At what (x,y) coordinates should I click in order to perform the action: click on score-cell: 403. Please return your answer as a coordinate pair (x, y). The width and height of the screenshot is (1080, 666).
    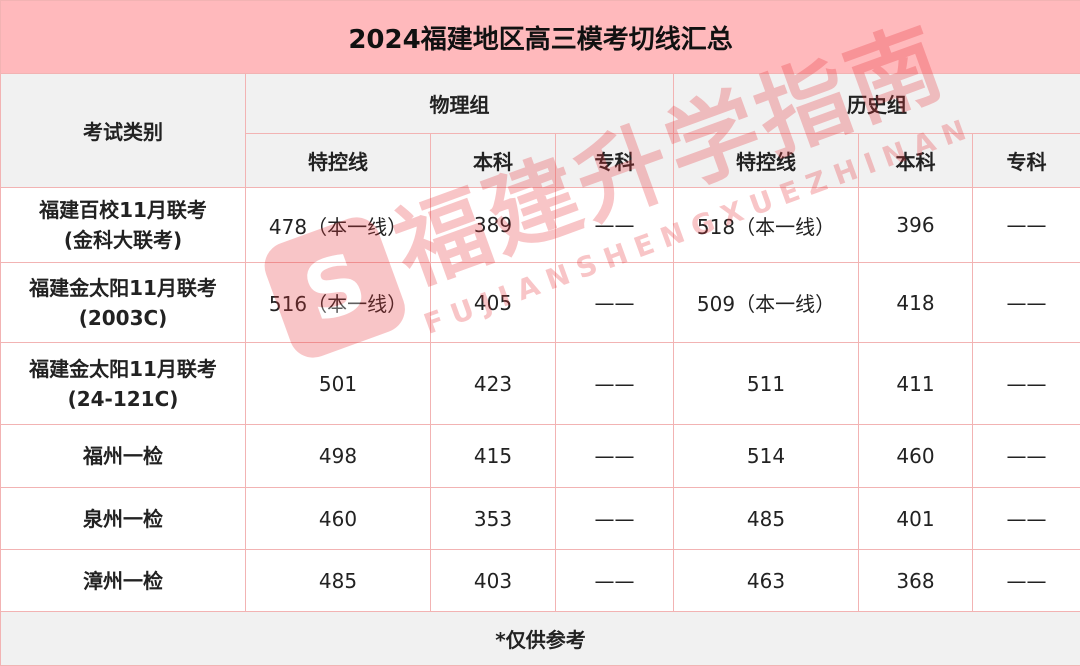
    Looking at the image, I should click on (493, 581).